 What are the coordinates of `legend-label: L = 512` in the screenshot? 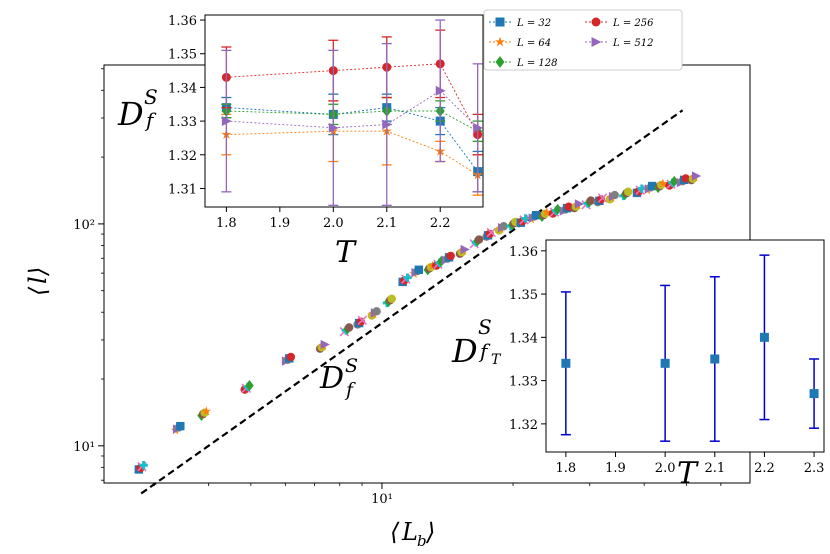 It's located at (632, 43).